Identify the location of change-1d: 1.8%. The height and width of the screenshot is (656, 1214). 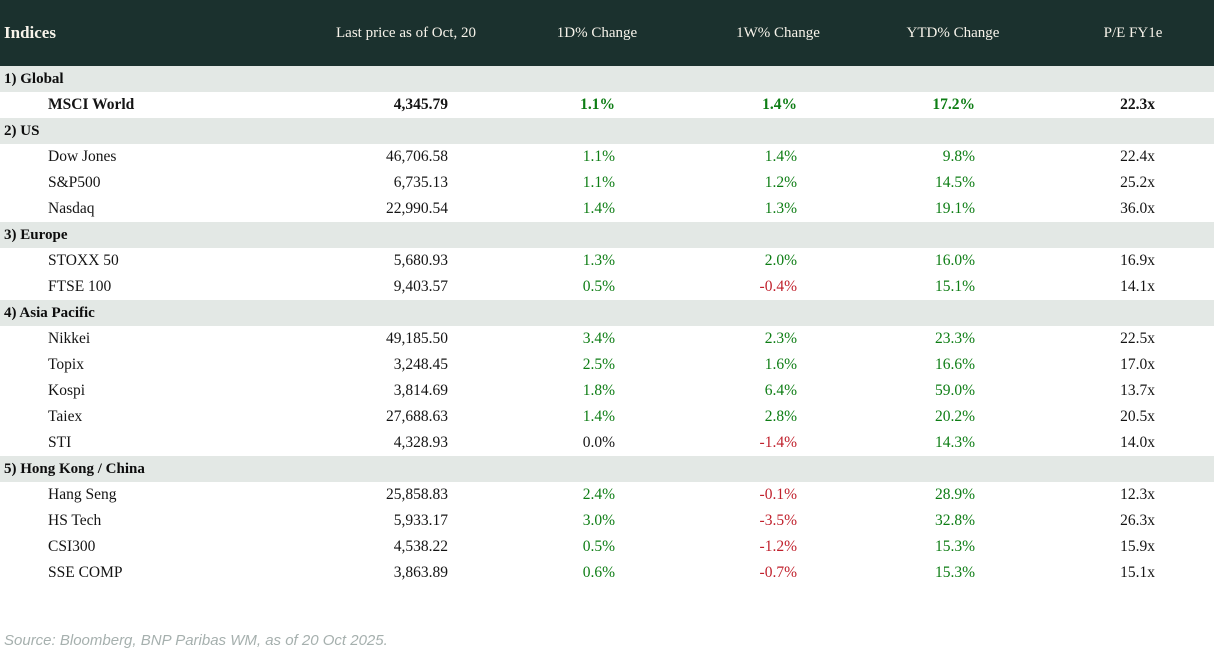
(598, 390).